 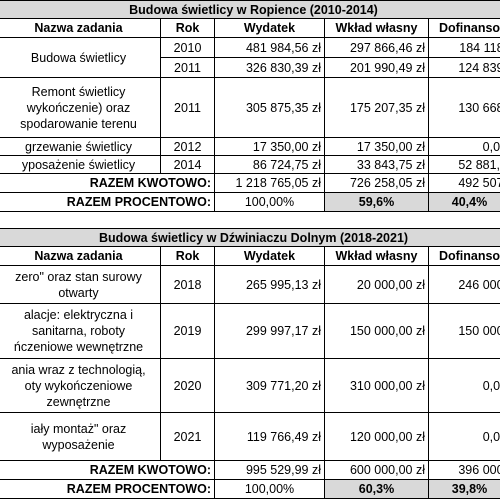 I want to click on name-line: yposażenie świetlicy, so click(x=78, y=164).